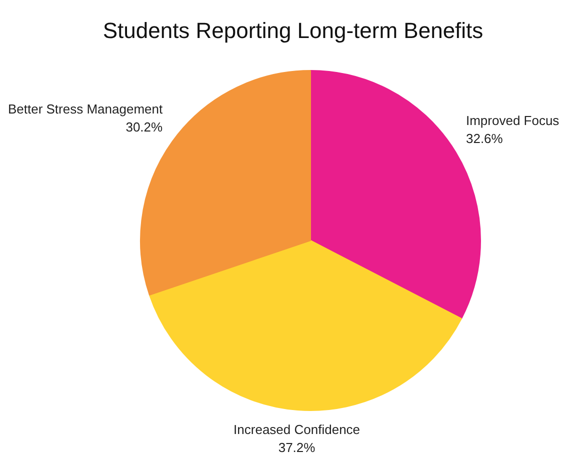 This screenshot has width=585, height=470. What do you see at coordinates (293, 30) in the screenshot?
I see `chart-title: Students Reporting Long-term Benefits` at bounding box center [293, 30].